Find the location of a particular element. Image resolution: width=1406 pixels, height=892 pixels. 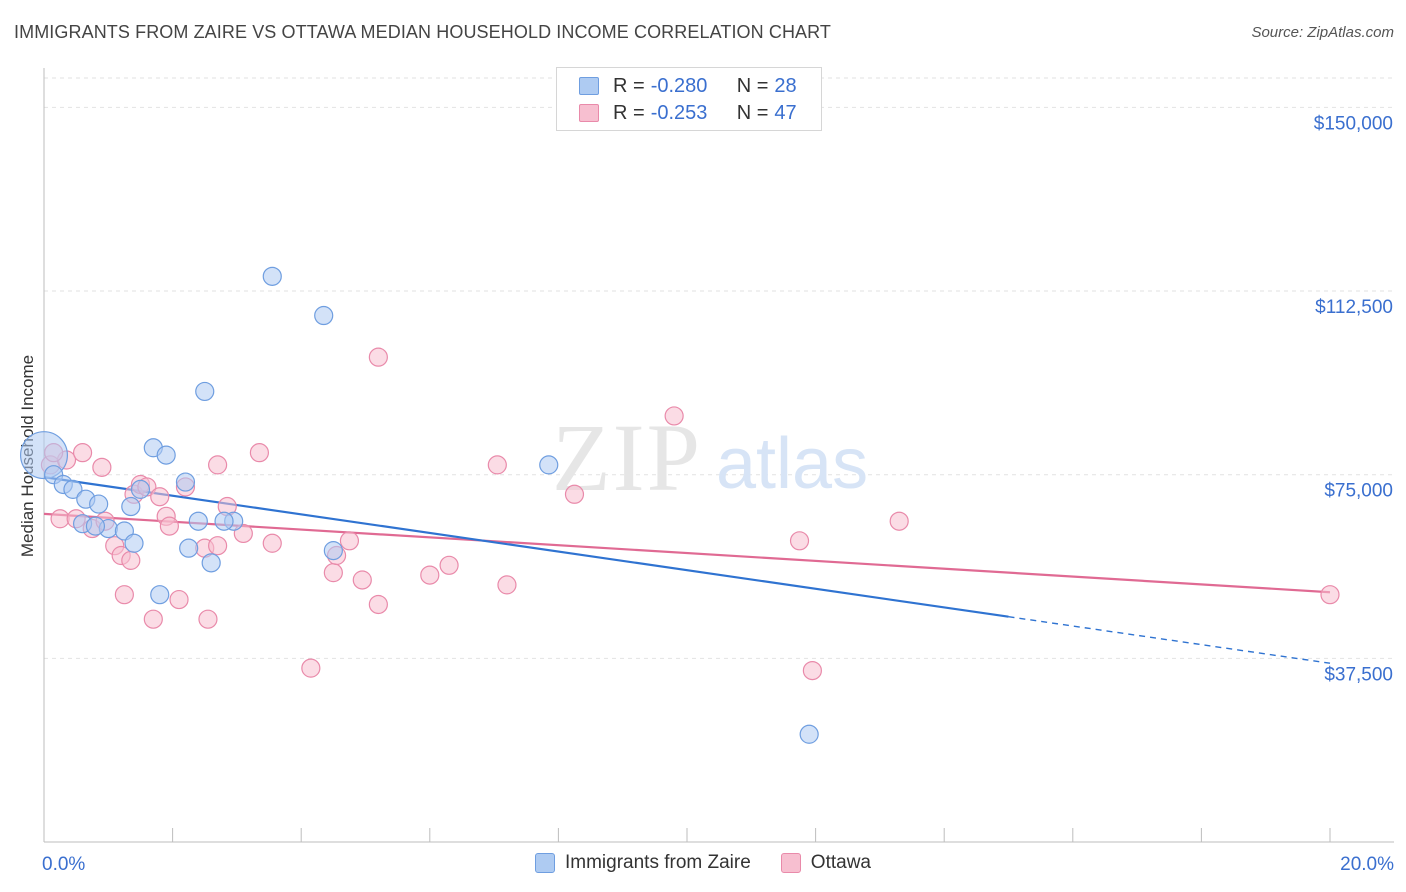

trend-line-zaire is located at coordinates (526, 547).